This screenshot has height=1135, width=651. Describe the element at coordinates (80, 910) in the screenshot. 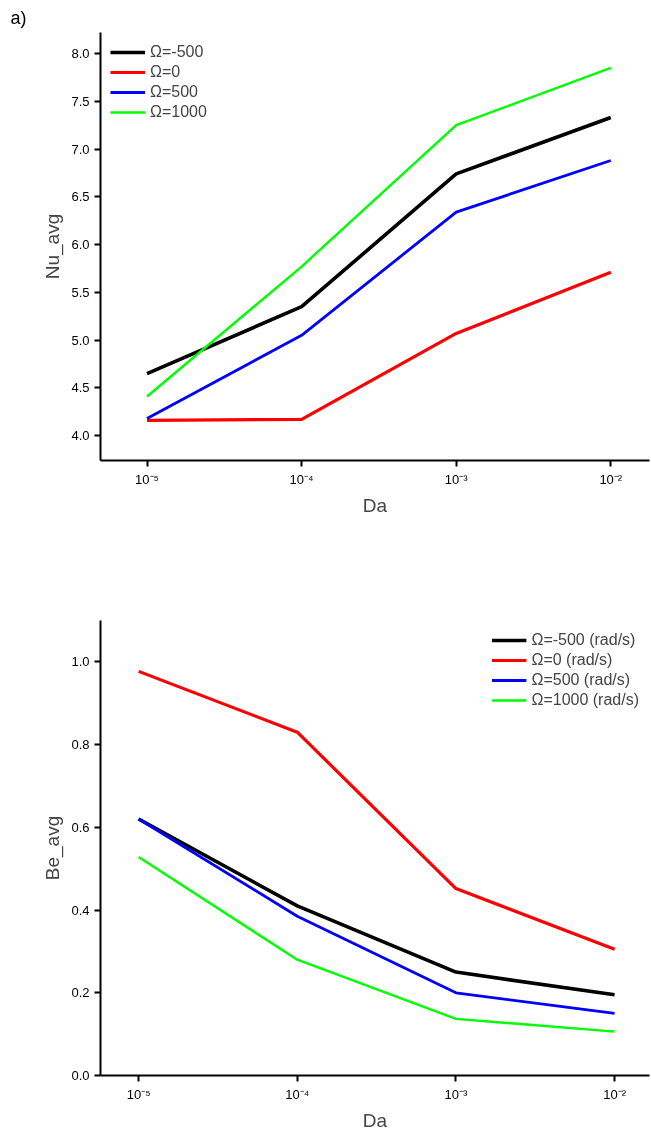

I see `y-tick-label: 0.4` at that location.